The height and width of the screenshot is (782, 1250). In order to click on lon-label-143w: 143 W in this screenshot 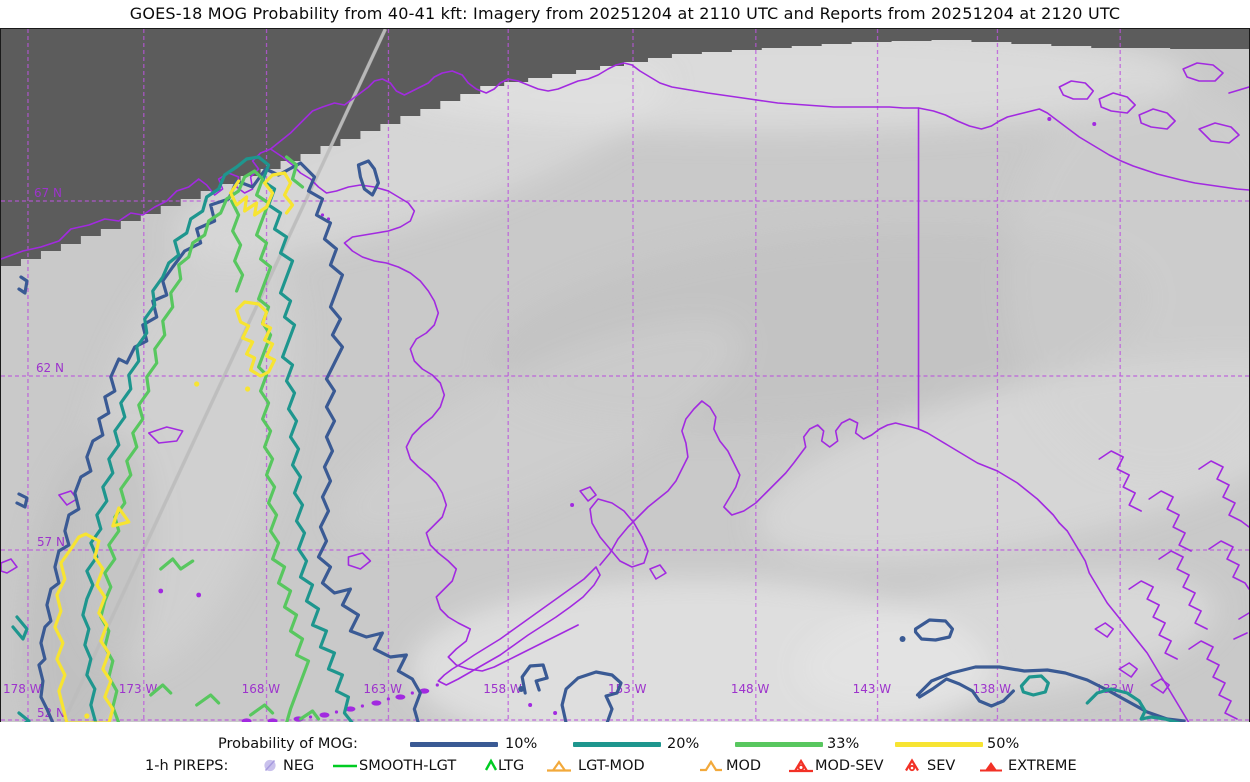, I will do `click(872, 689)`.